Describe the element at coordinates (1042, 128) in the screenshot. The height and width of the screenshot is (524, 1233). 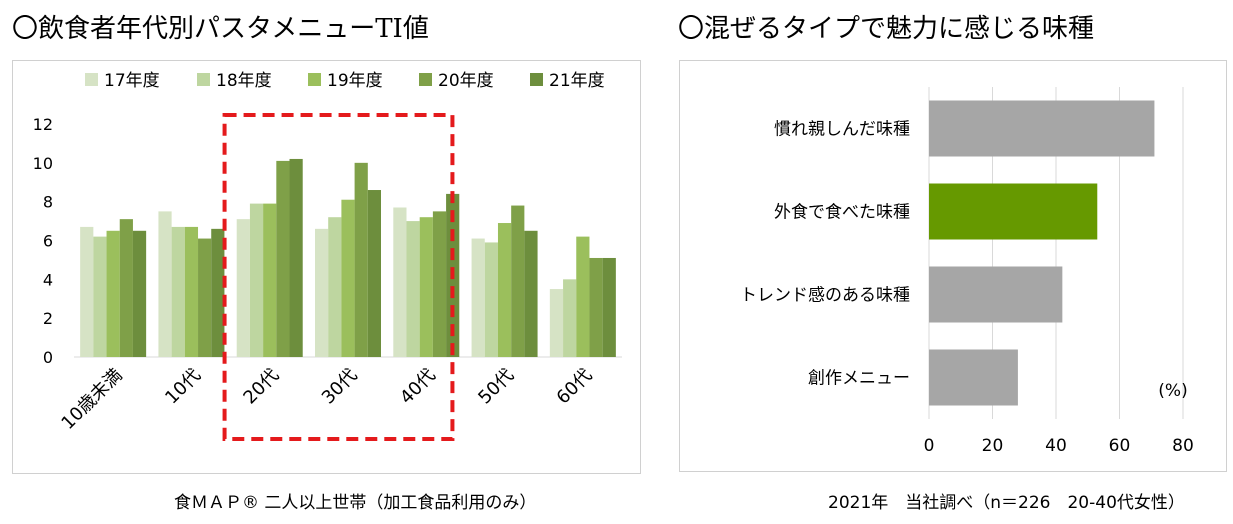
I see `bar-慣れ親しんだ味種` at that location.